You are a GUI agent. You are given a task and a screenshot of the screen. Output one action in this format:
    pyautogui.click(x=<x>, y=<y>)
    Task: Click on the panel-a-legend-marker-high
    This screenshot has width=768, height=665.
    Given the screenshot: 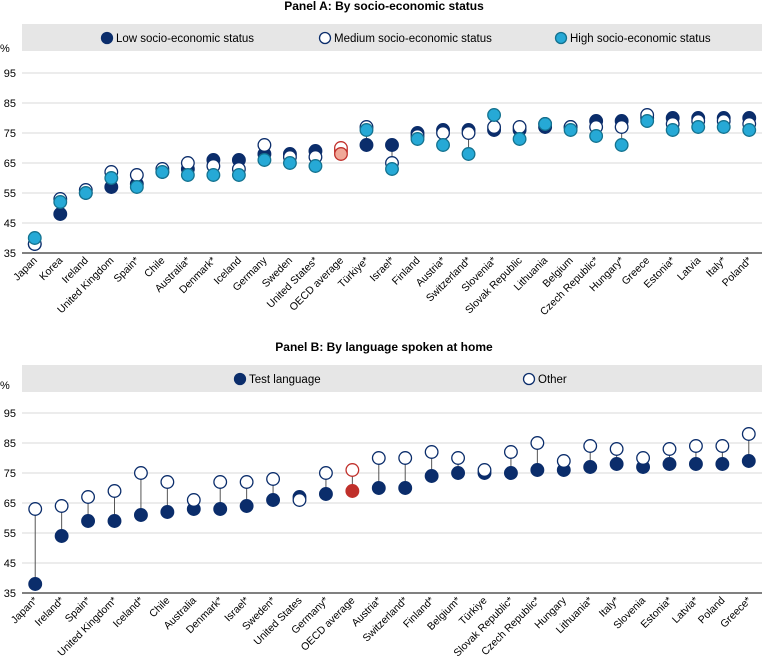 What is the action you would take?
    pyautogui.click(x=561, y=38)
    